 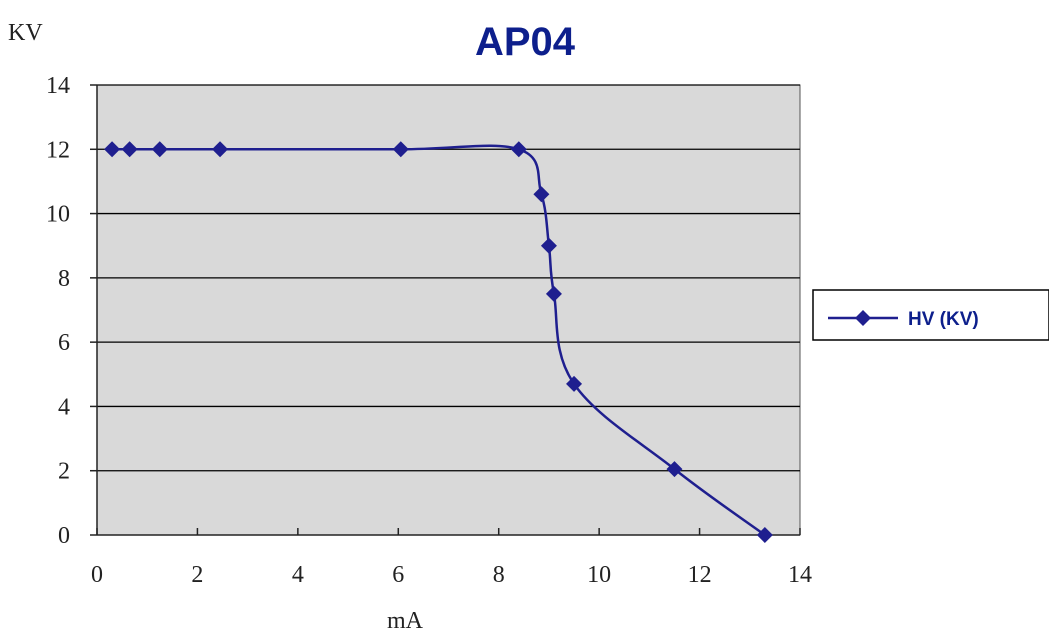 What do you see at coordinates (599, 575) in the screenshot?
I see `x-tick-label: 10` at bounding box center [599, 575].